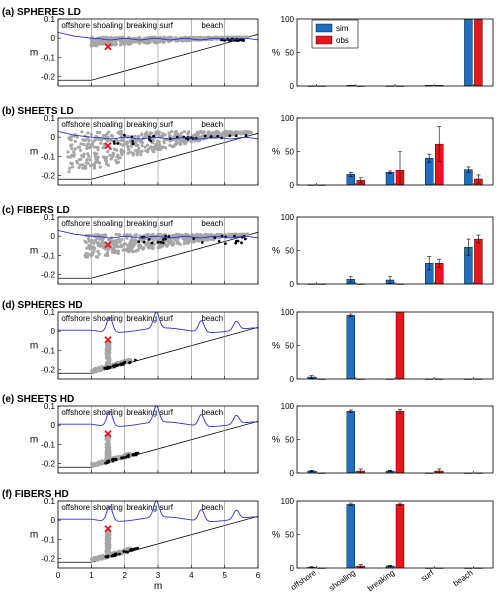 The image size is (502, 600). Describe the element at coordinates (311, 377) in the screenshot. I see `error-bar-sim-offshore` at that location.